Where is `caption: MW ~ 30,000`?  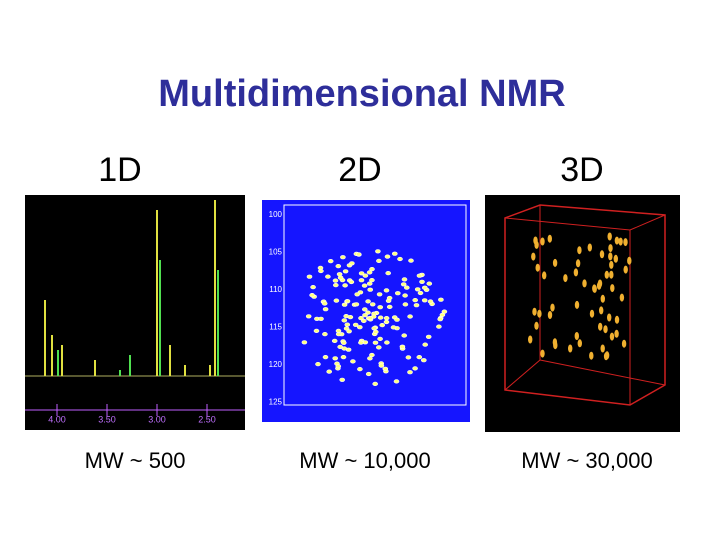
caption: MW ~ 30,000 is located at coordinates (586, 460).